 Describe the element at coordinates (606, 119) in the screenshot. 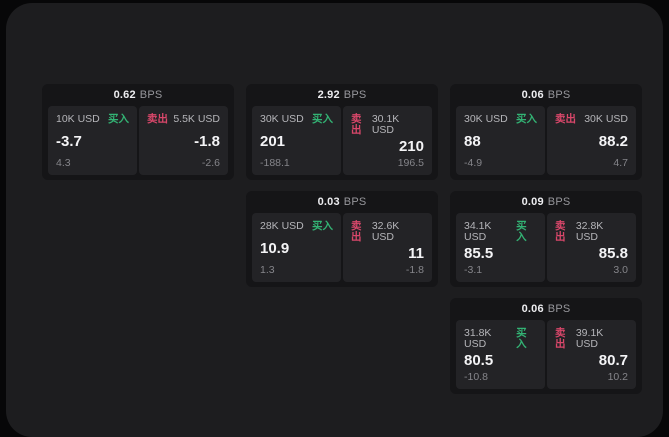

I see `sell-amount: 30K USD` at that location.